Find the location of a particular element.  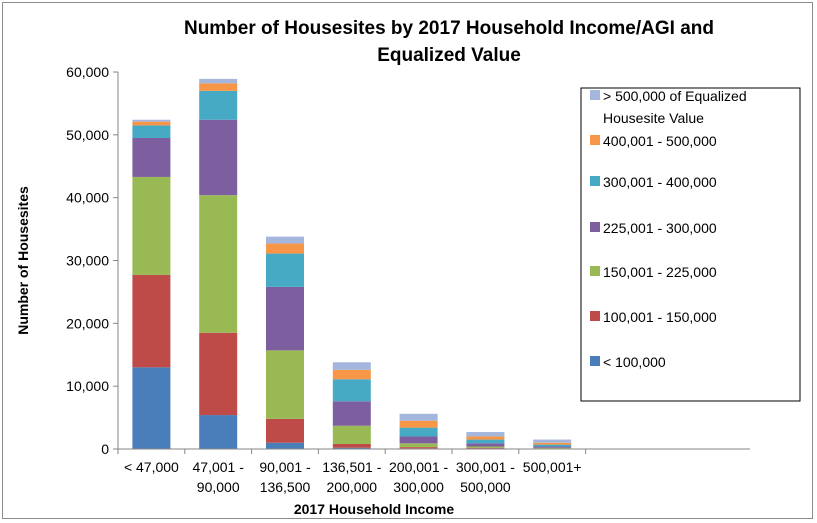

bar-segment-cat5-series3 is located at coordinates (485, 445).